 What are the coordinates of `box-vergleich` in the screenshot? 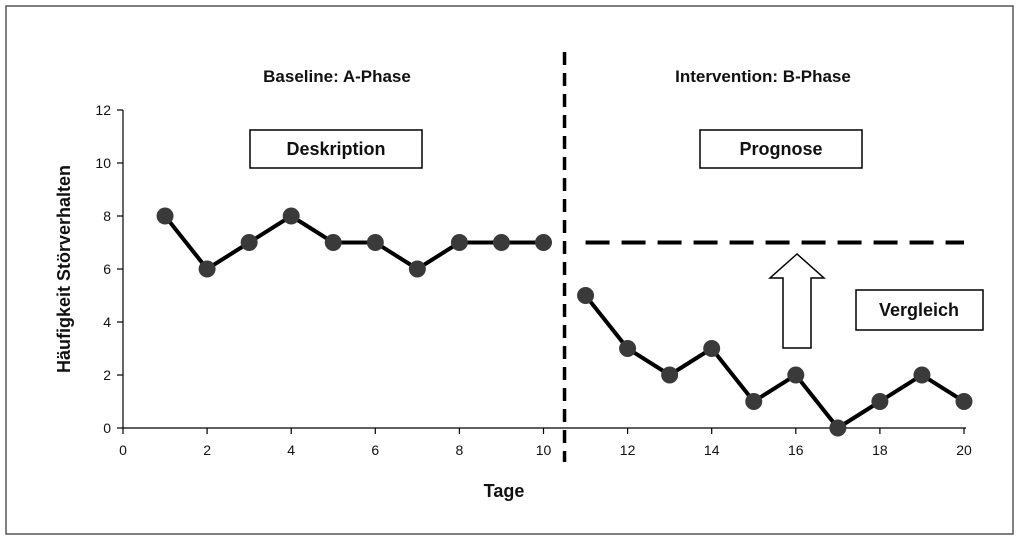 It's located at (919, 310).